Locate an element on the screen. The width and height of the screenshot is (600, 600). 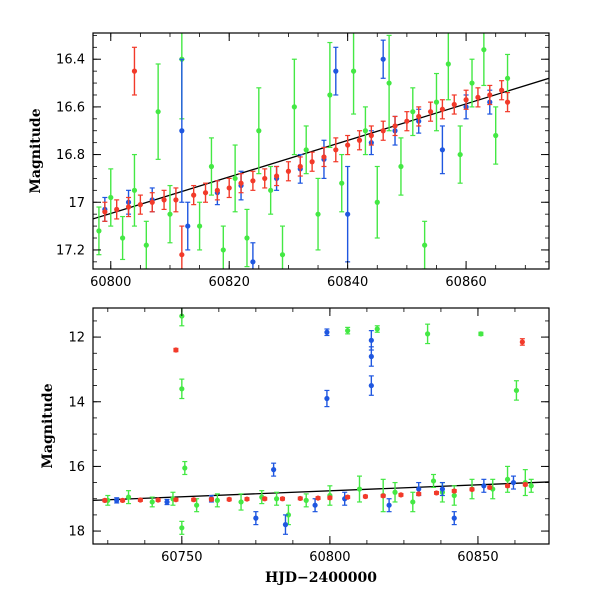
x-tick-label: 60800 is located at coordinates (110, 282).